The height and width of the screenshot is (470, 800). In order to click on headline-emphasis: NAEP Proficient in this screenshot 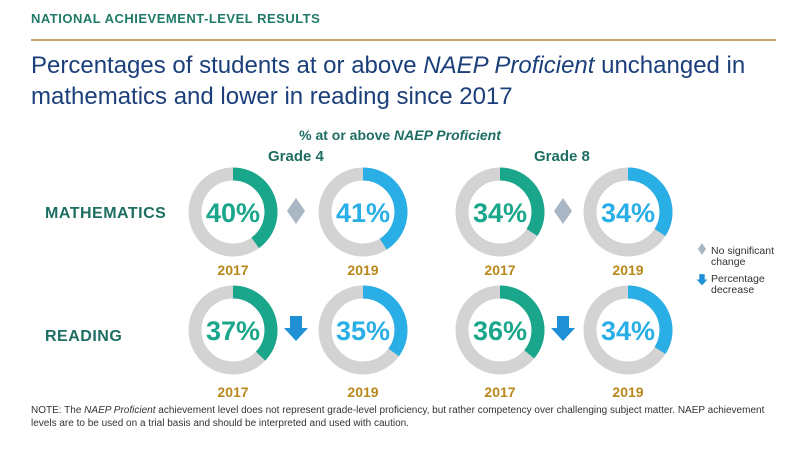, I will do `click(509, 65)`.